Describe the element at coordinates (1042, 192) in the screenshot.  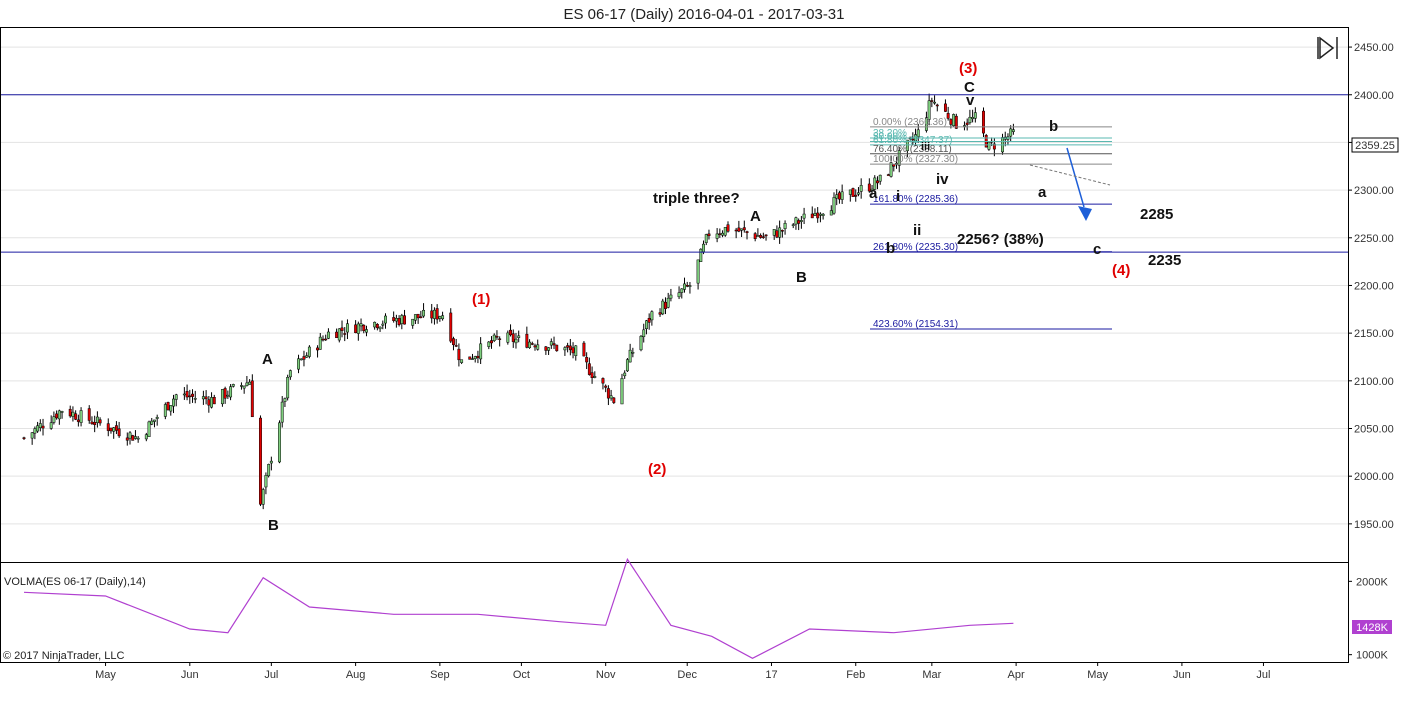
I see `wave-label-a2: a` at that location.